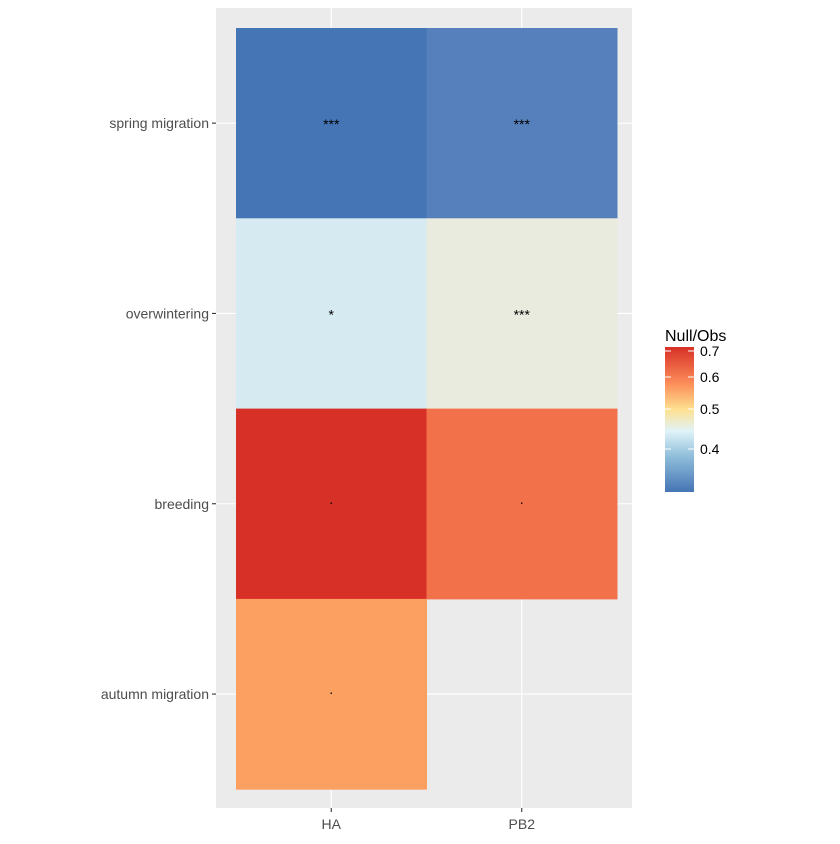 This screenshot has height=844, width=840. Describe the element at coordinates (332, 824) in the screenshot. I see `x-tick-label: HA` at that location.